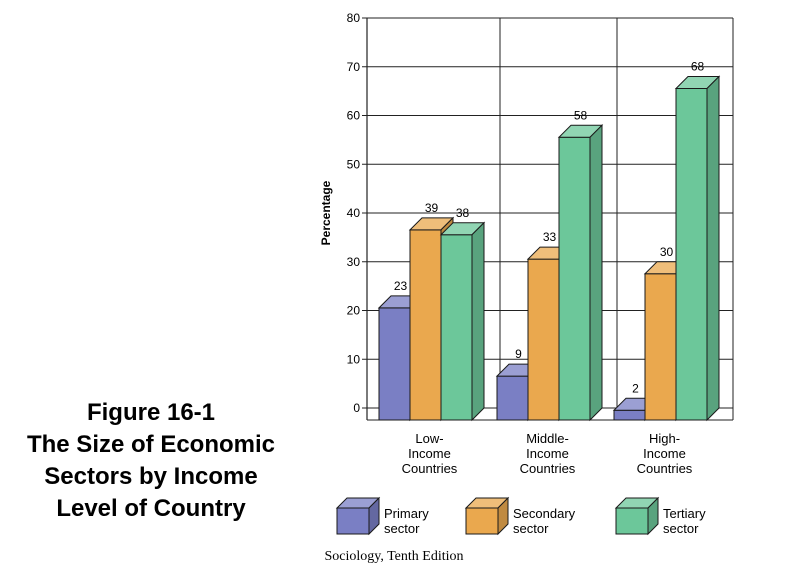 The height and width of the screenshot is (570, 787). I want to click on y-tick-label: 20, so click(354, 311).